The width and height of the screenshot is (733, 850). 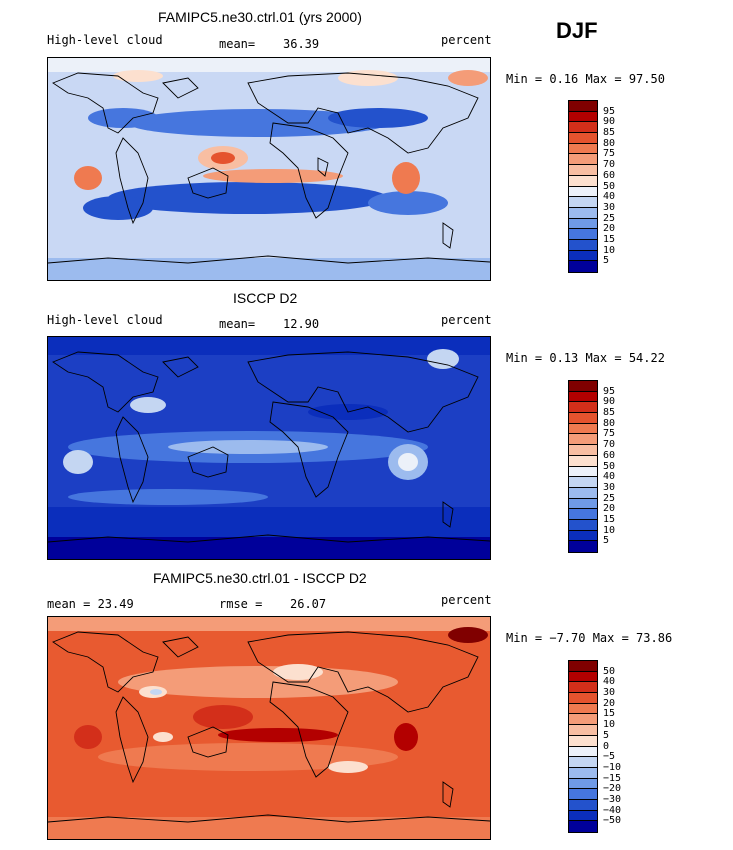 What do you see at coordinates (606, 746) in the screenshot?
I see `colorbar-label: 0` at bounding box center [606, 746].